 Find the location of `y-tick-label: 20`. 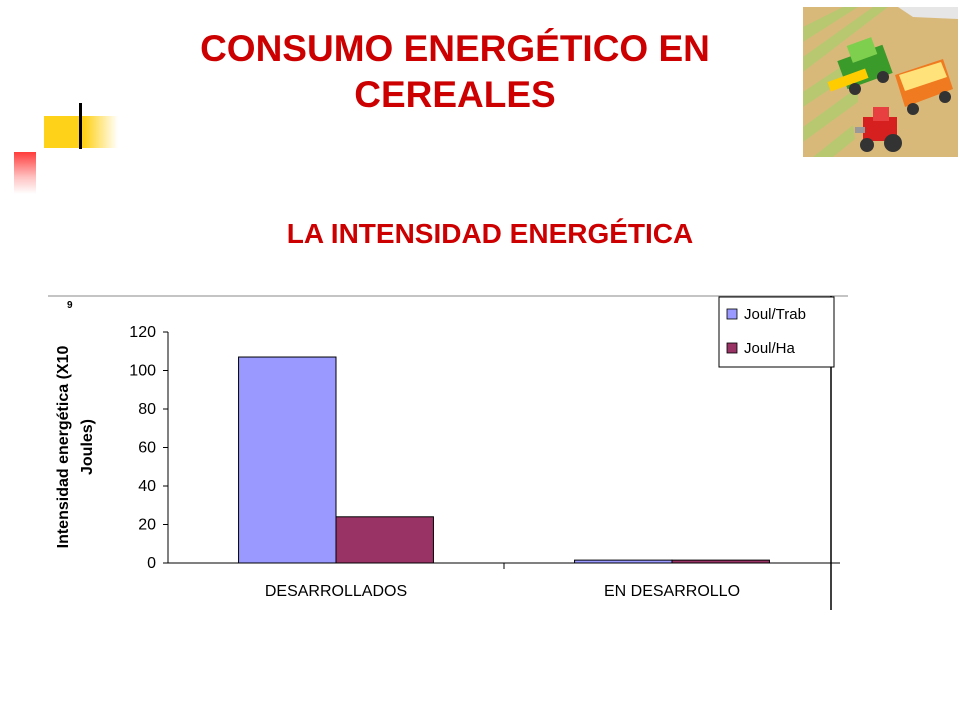

y-tick-label: 20 is located at coordinates (147, 525).